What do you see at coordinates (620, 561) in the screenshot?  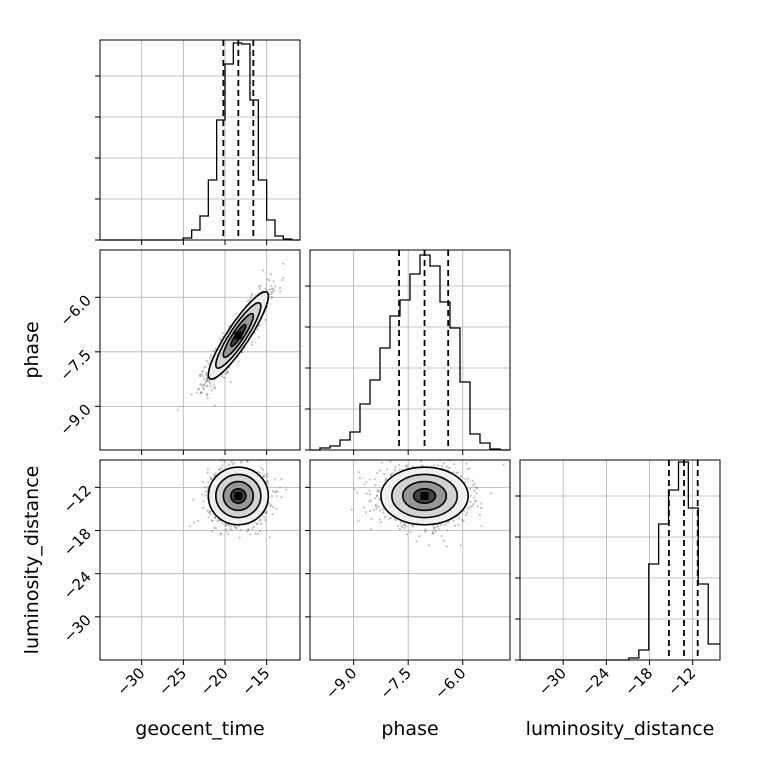 I see `histogram-luminosity_distance` at bounding box center [620, 561].